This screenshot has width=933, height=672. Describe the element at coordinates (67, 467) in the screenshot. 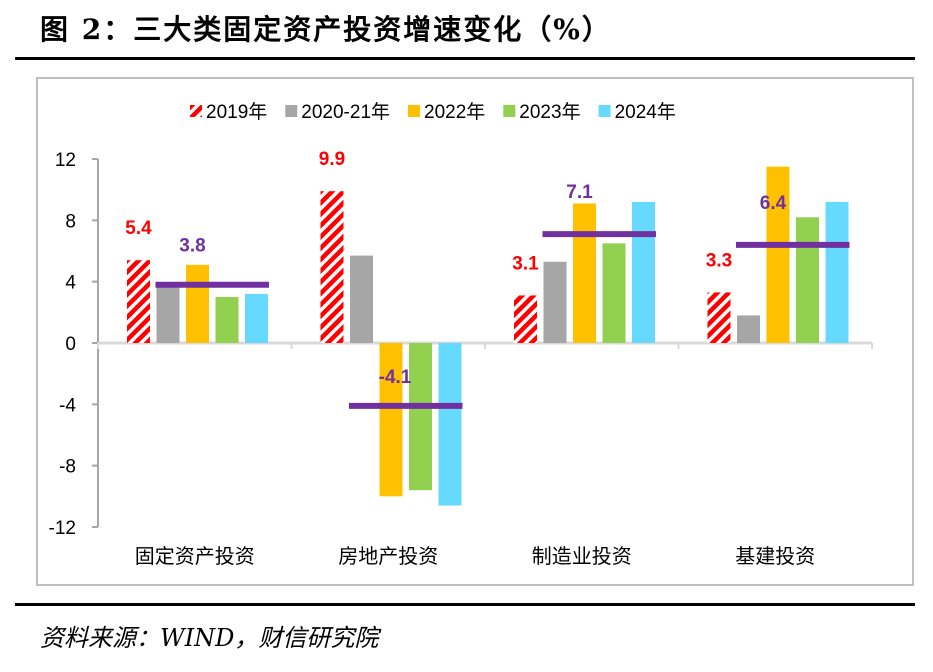

I see `y-tick-label: -8` at that location.